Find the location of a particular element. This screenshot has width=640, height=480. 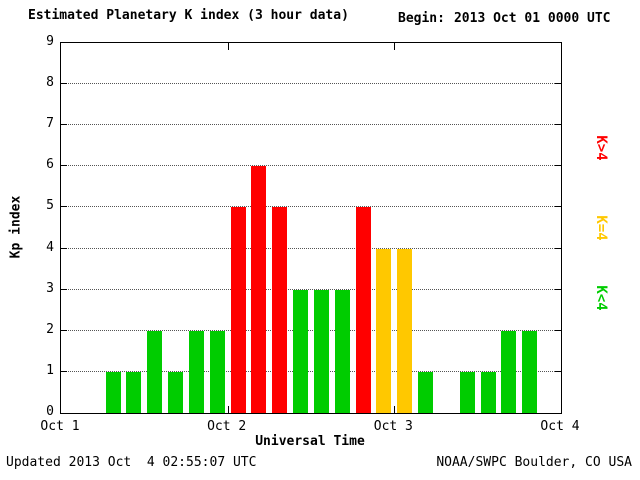

y-axis-title: Kp index is located at coordinates (16, 227).